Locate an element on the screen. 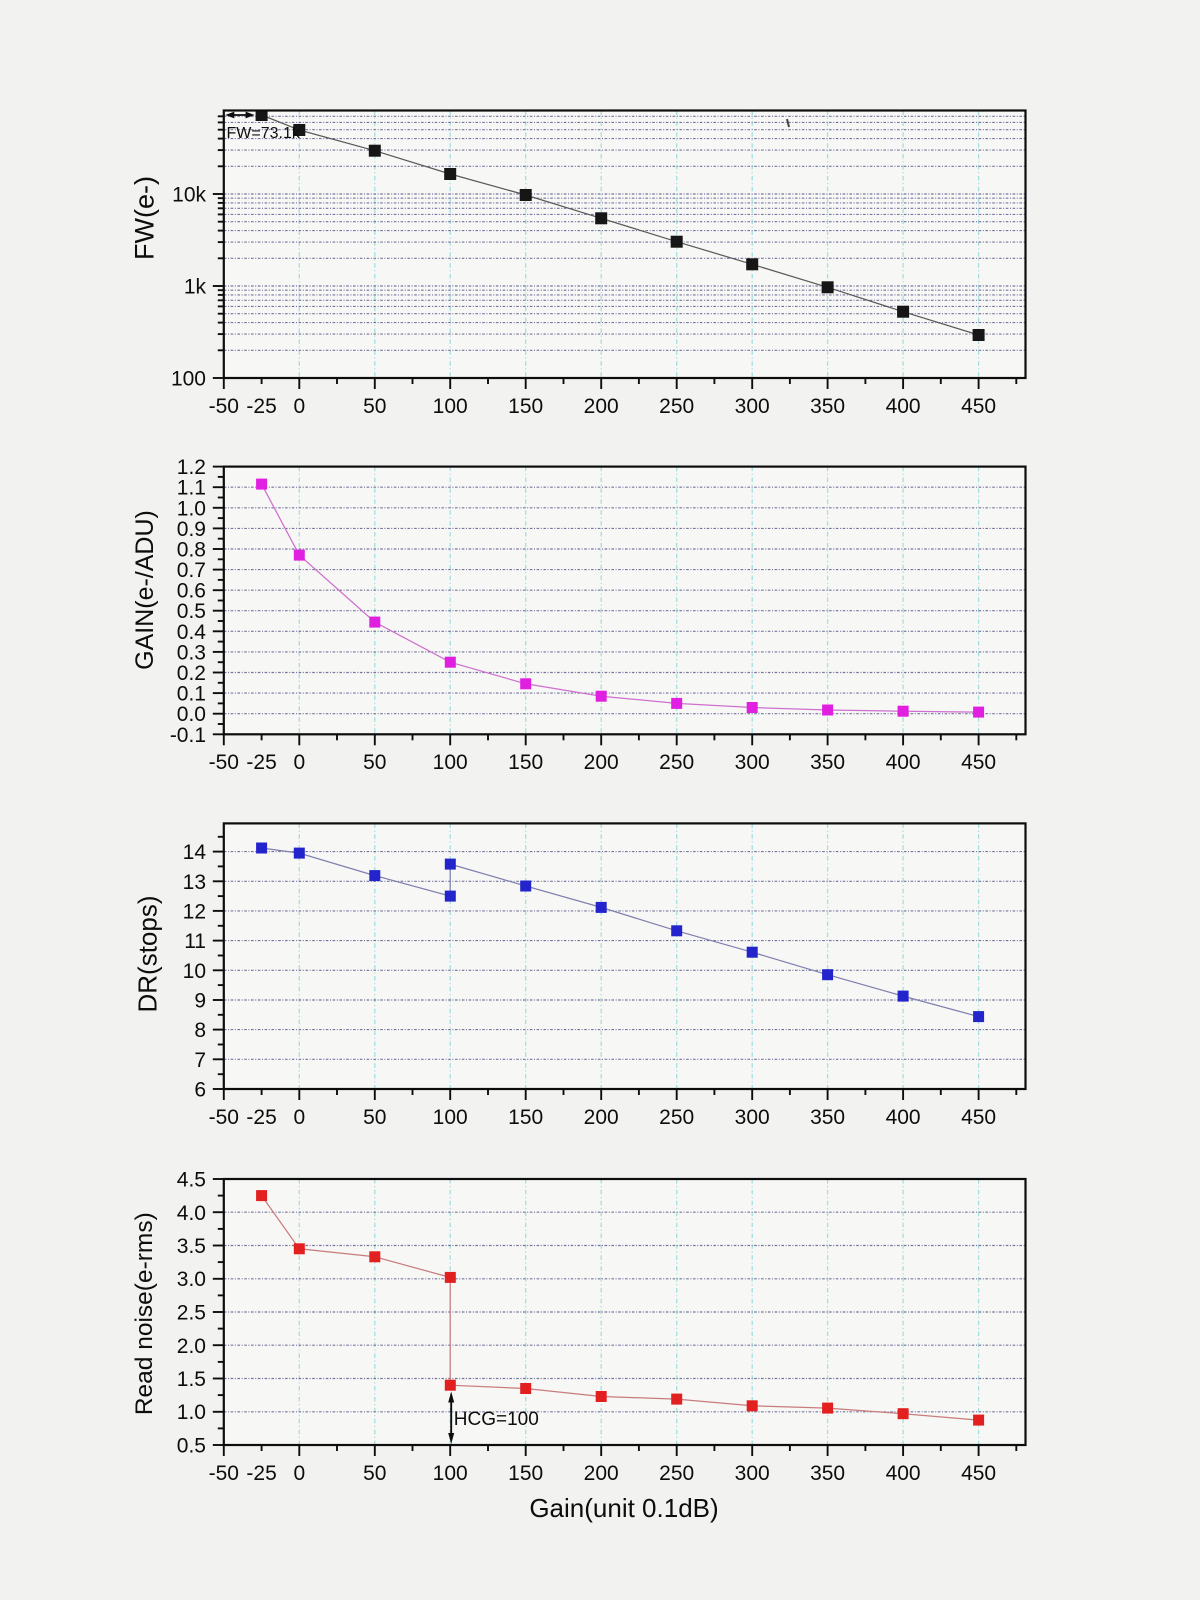 The image size is (1200, 1600). svg-text: 13 is located at coordinates (194, 882).